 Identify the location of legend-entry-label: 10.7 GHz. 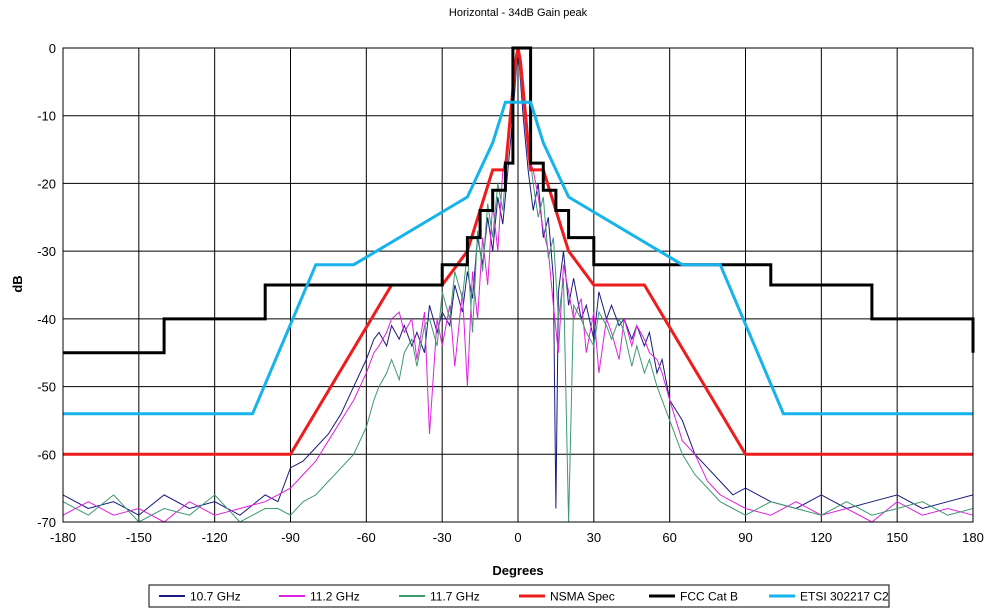
(215, 597).